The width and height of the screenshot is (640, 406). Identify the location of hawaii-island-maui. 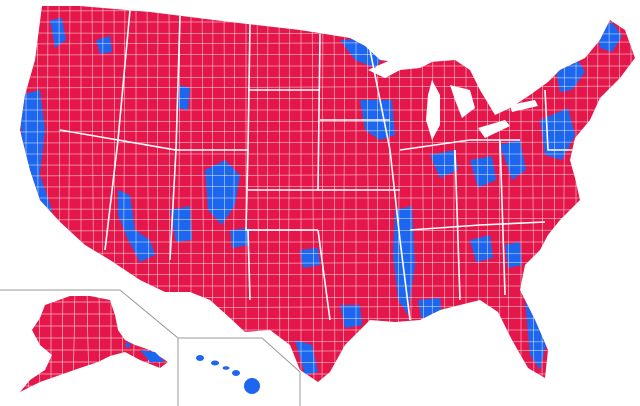
(236, 373).